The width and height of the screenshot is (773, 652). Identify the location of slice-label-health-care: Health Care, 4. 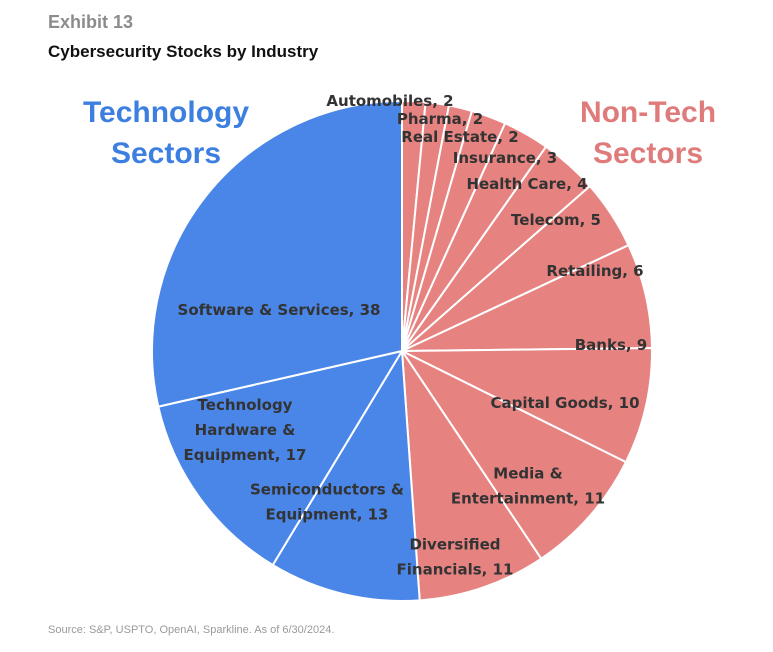
(526, 184).